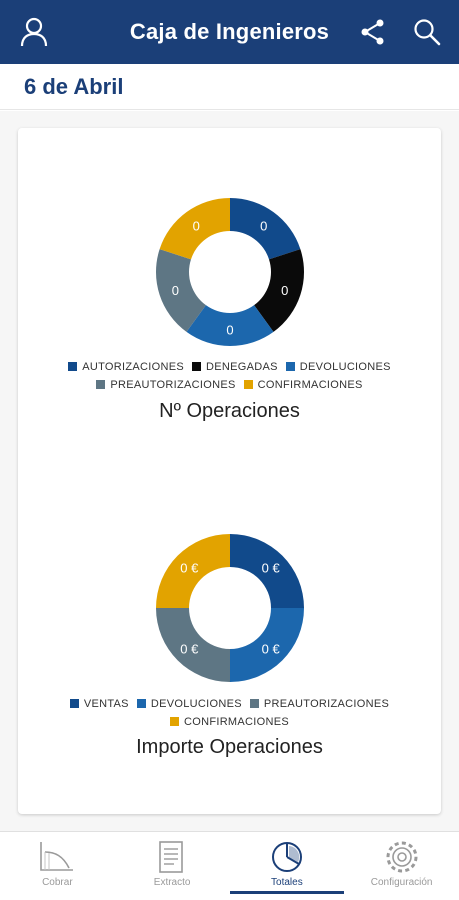 Image resolution: width=459 pixels, height=900 pixels. Describe the element at coordinates (106, 704) in the screenshot. I see `legend-label: VENTAS` at that location.